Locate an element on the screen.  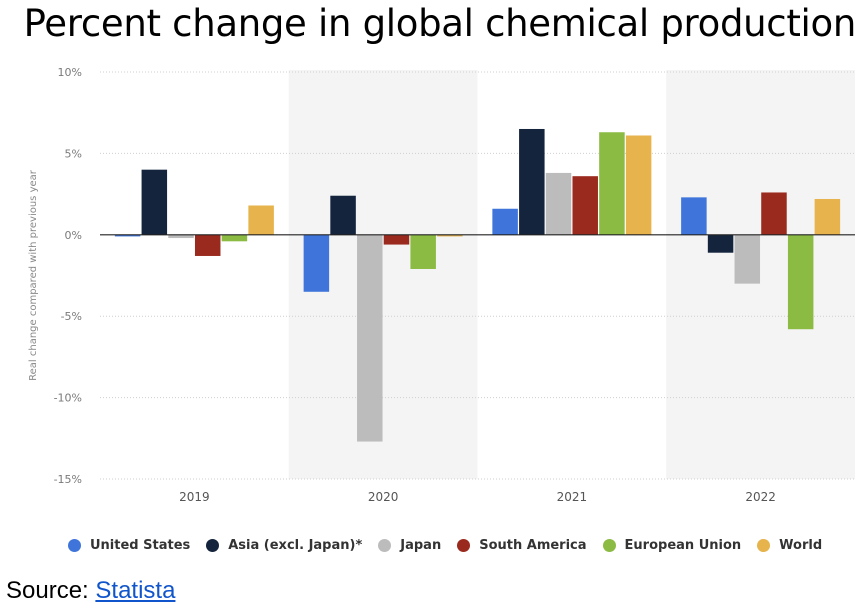
legend-item: United States is located at coordinates (129, 545).